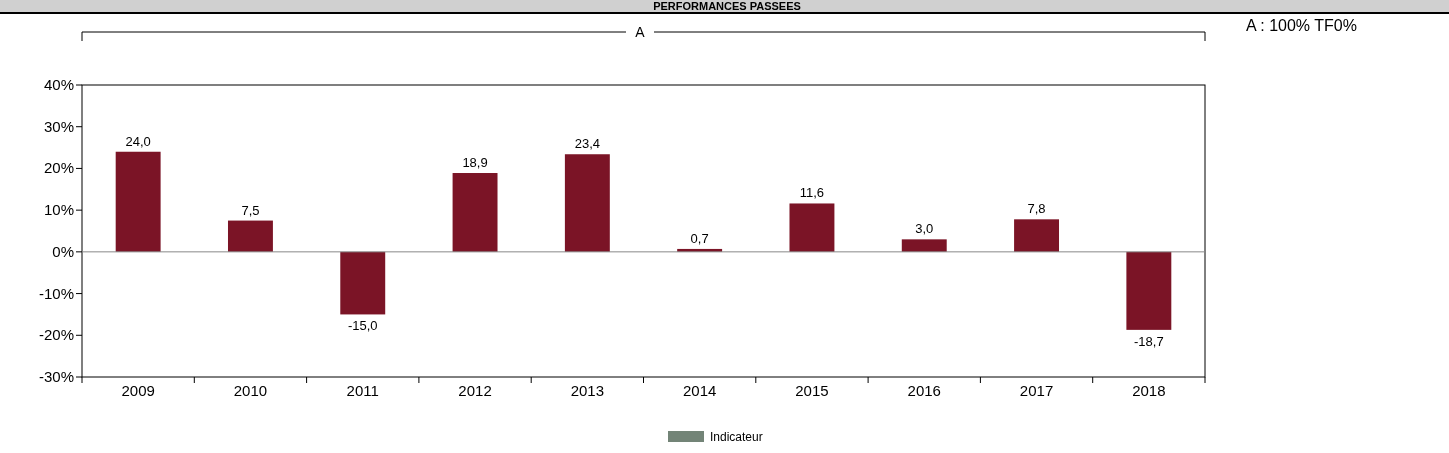 The width and height of the screenshot is (1449, 453). I want to click on data-label: 24,0, so click(138, 141).